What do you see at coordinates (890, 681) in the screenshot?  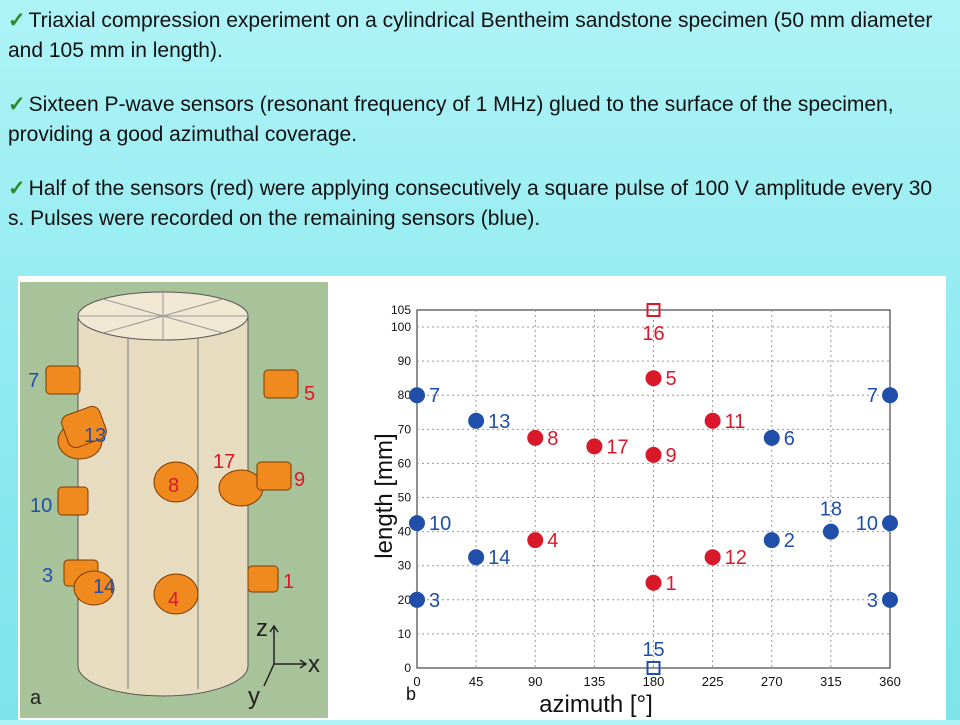 I see `x-tick-label: 360` at bounding box center [890, 681].